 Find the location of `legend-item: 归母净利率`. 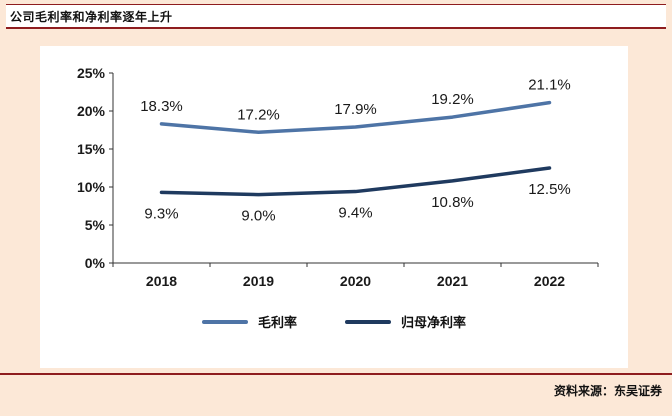

legend-item: 归母净利率 is located at coordinates (405, 321).